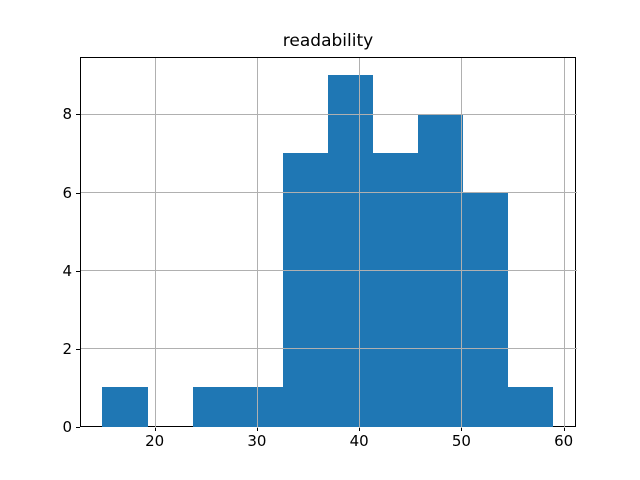  I want to click on y-tick-label: 0, so click(67, 427).